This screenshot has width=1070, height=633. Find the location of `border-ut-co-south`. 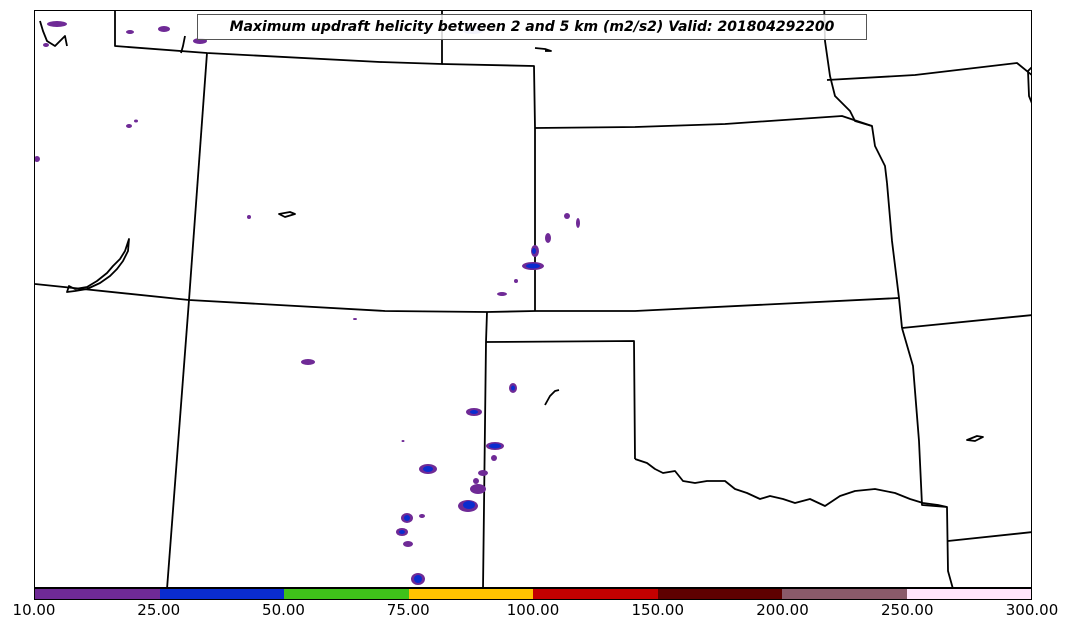

border-ut-co-south is located at coordinates (467, 298).